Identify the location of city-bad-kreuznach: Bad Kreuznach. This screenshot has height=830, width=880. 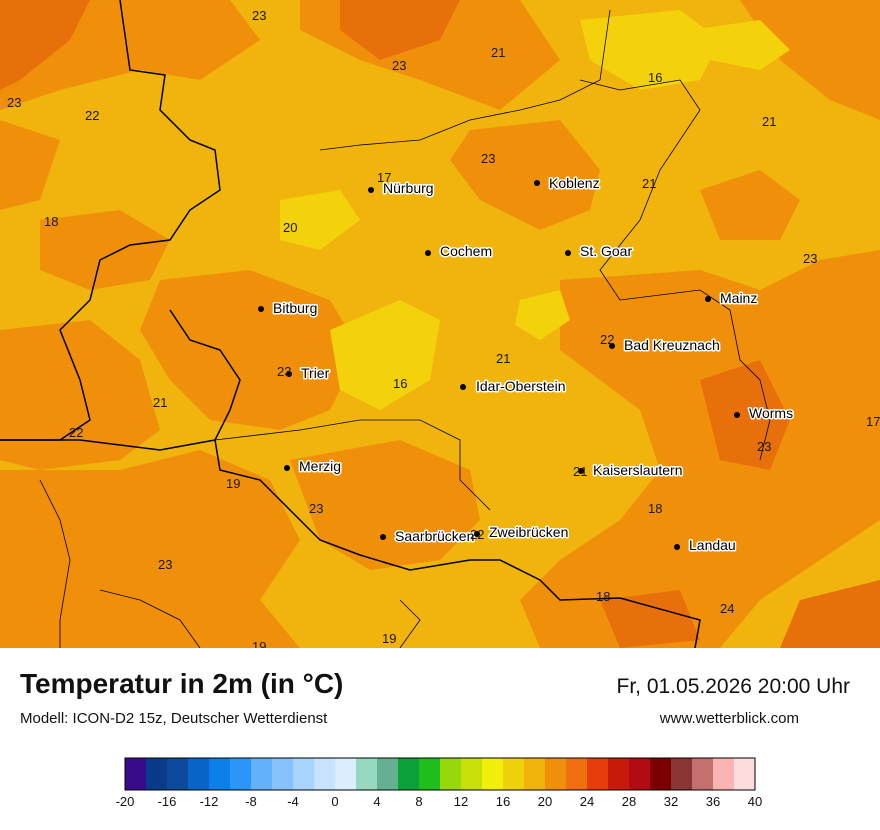
(665, 345).